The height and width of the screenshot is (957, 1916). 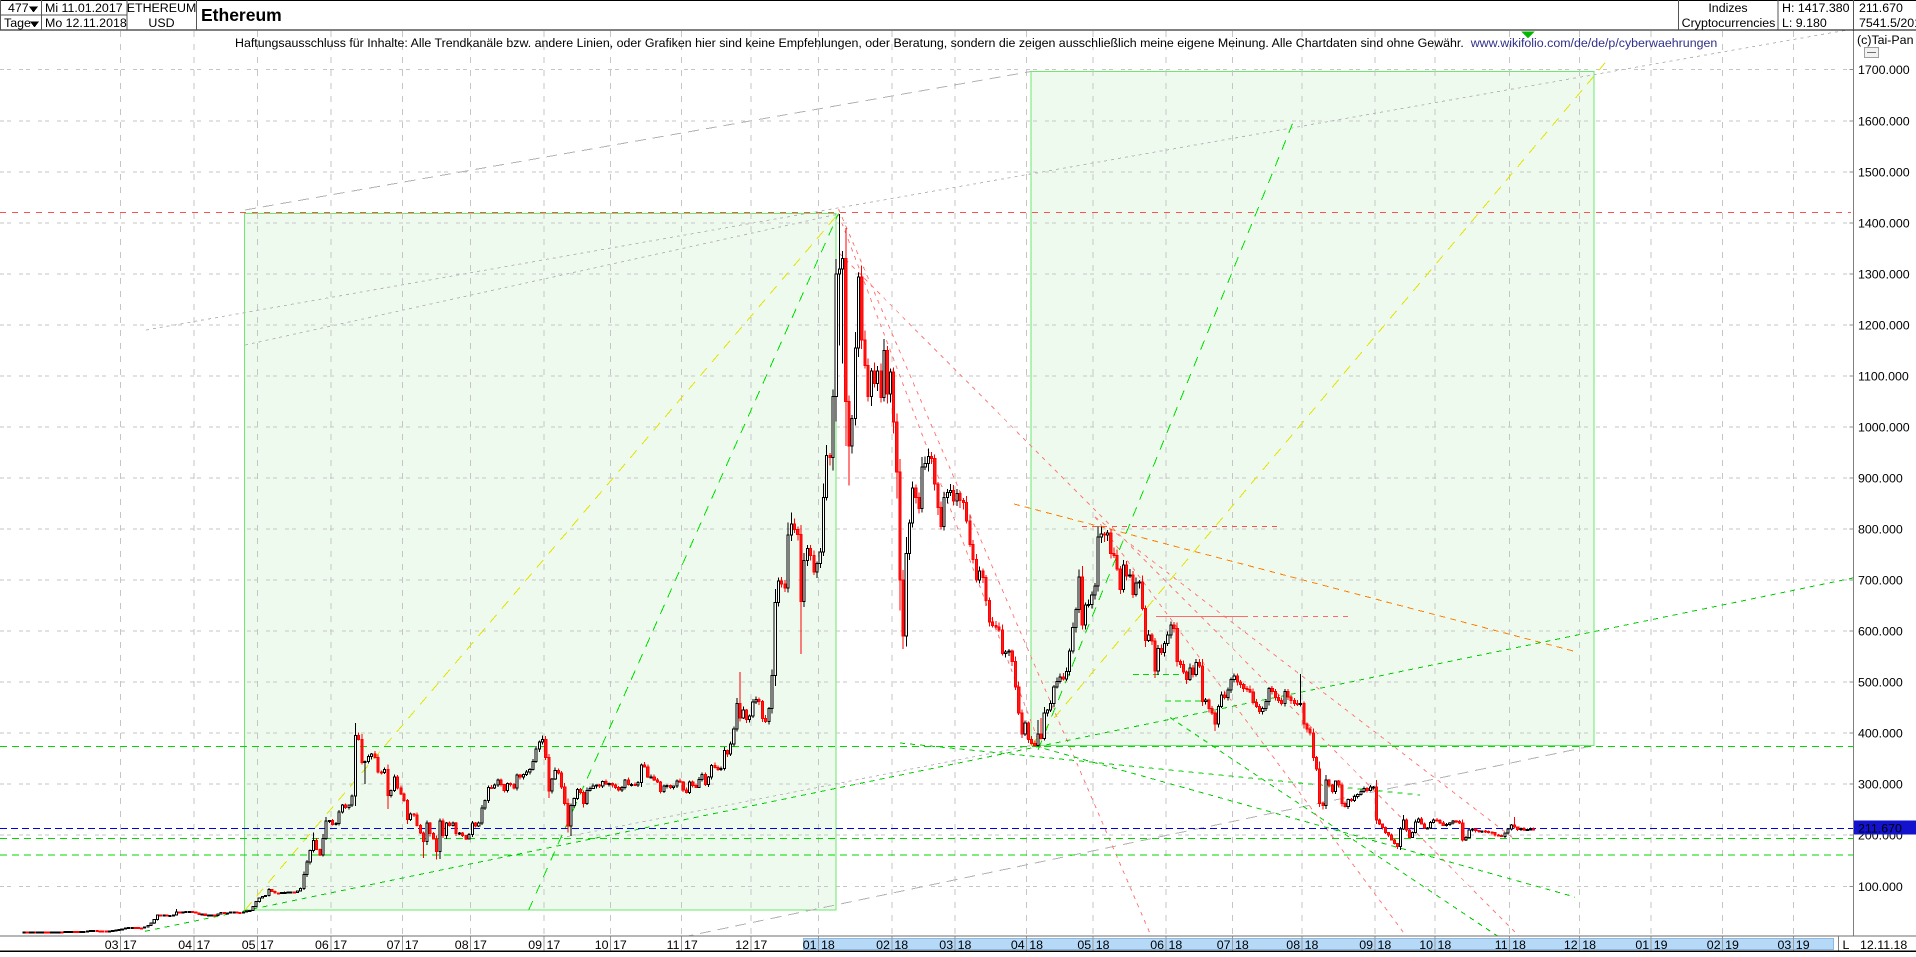 What do you see at coordinates (1884, 172) in the screenshot?
I see `svg-text: 1500.000` at bounding box center [1884, 172].